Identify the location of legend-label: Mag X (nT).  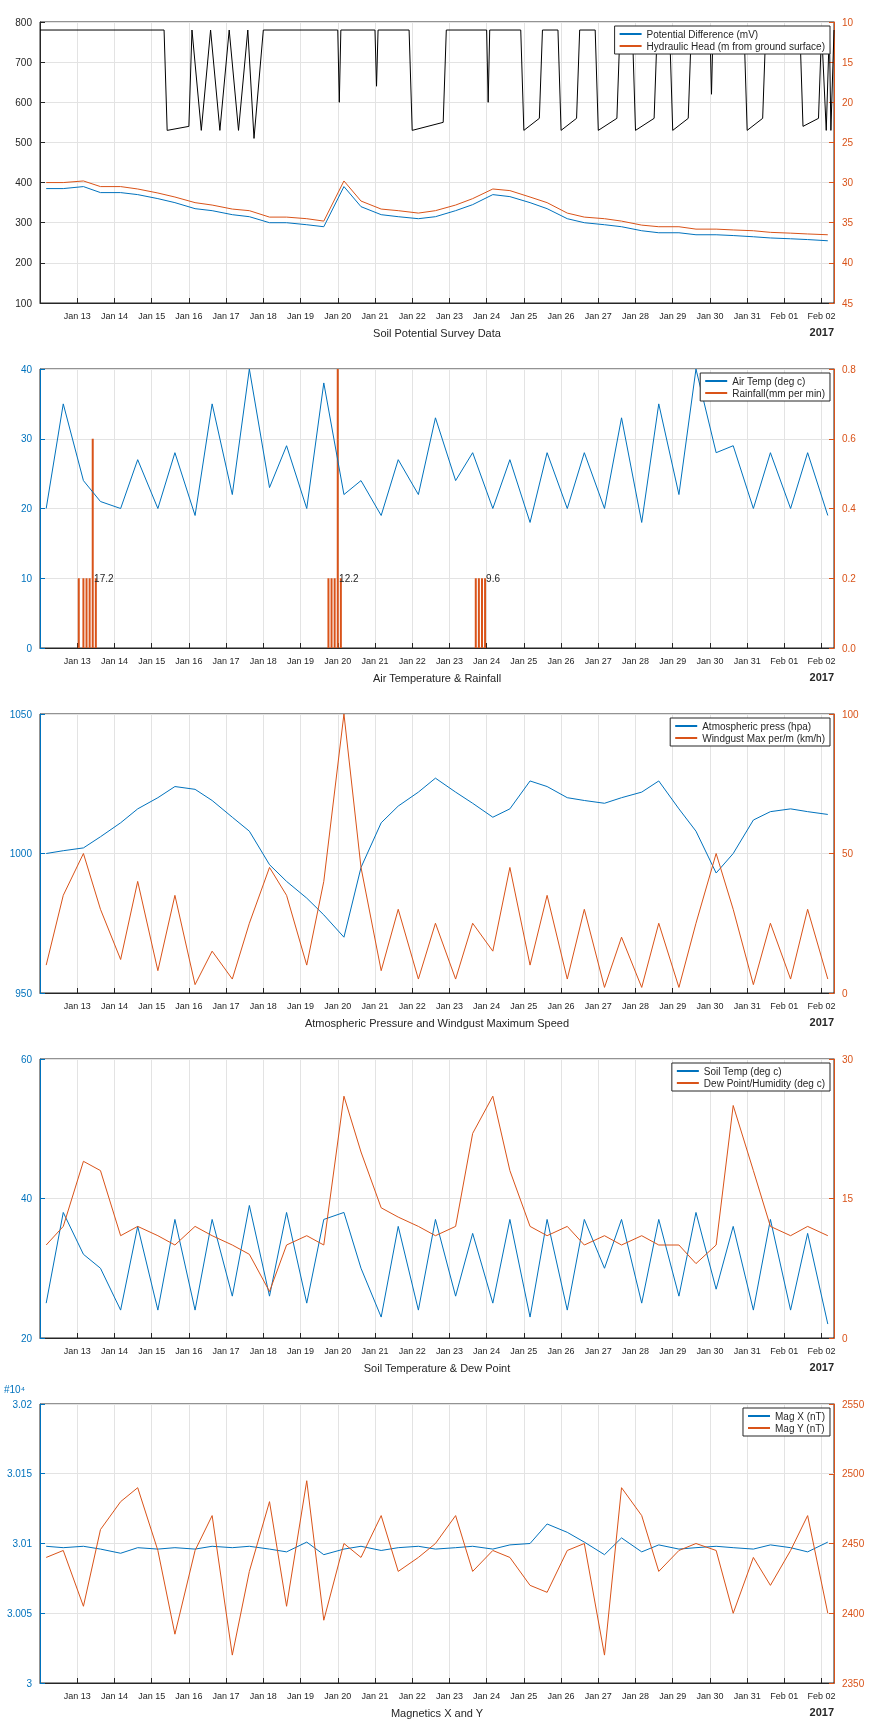
(800, 1416).